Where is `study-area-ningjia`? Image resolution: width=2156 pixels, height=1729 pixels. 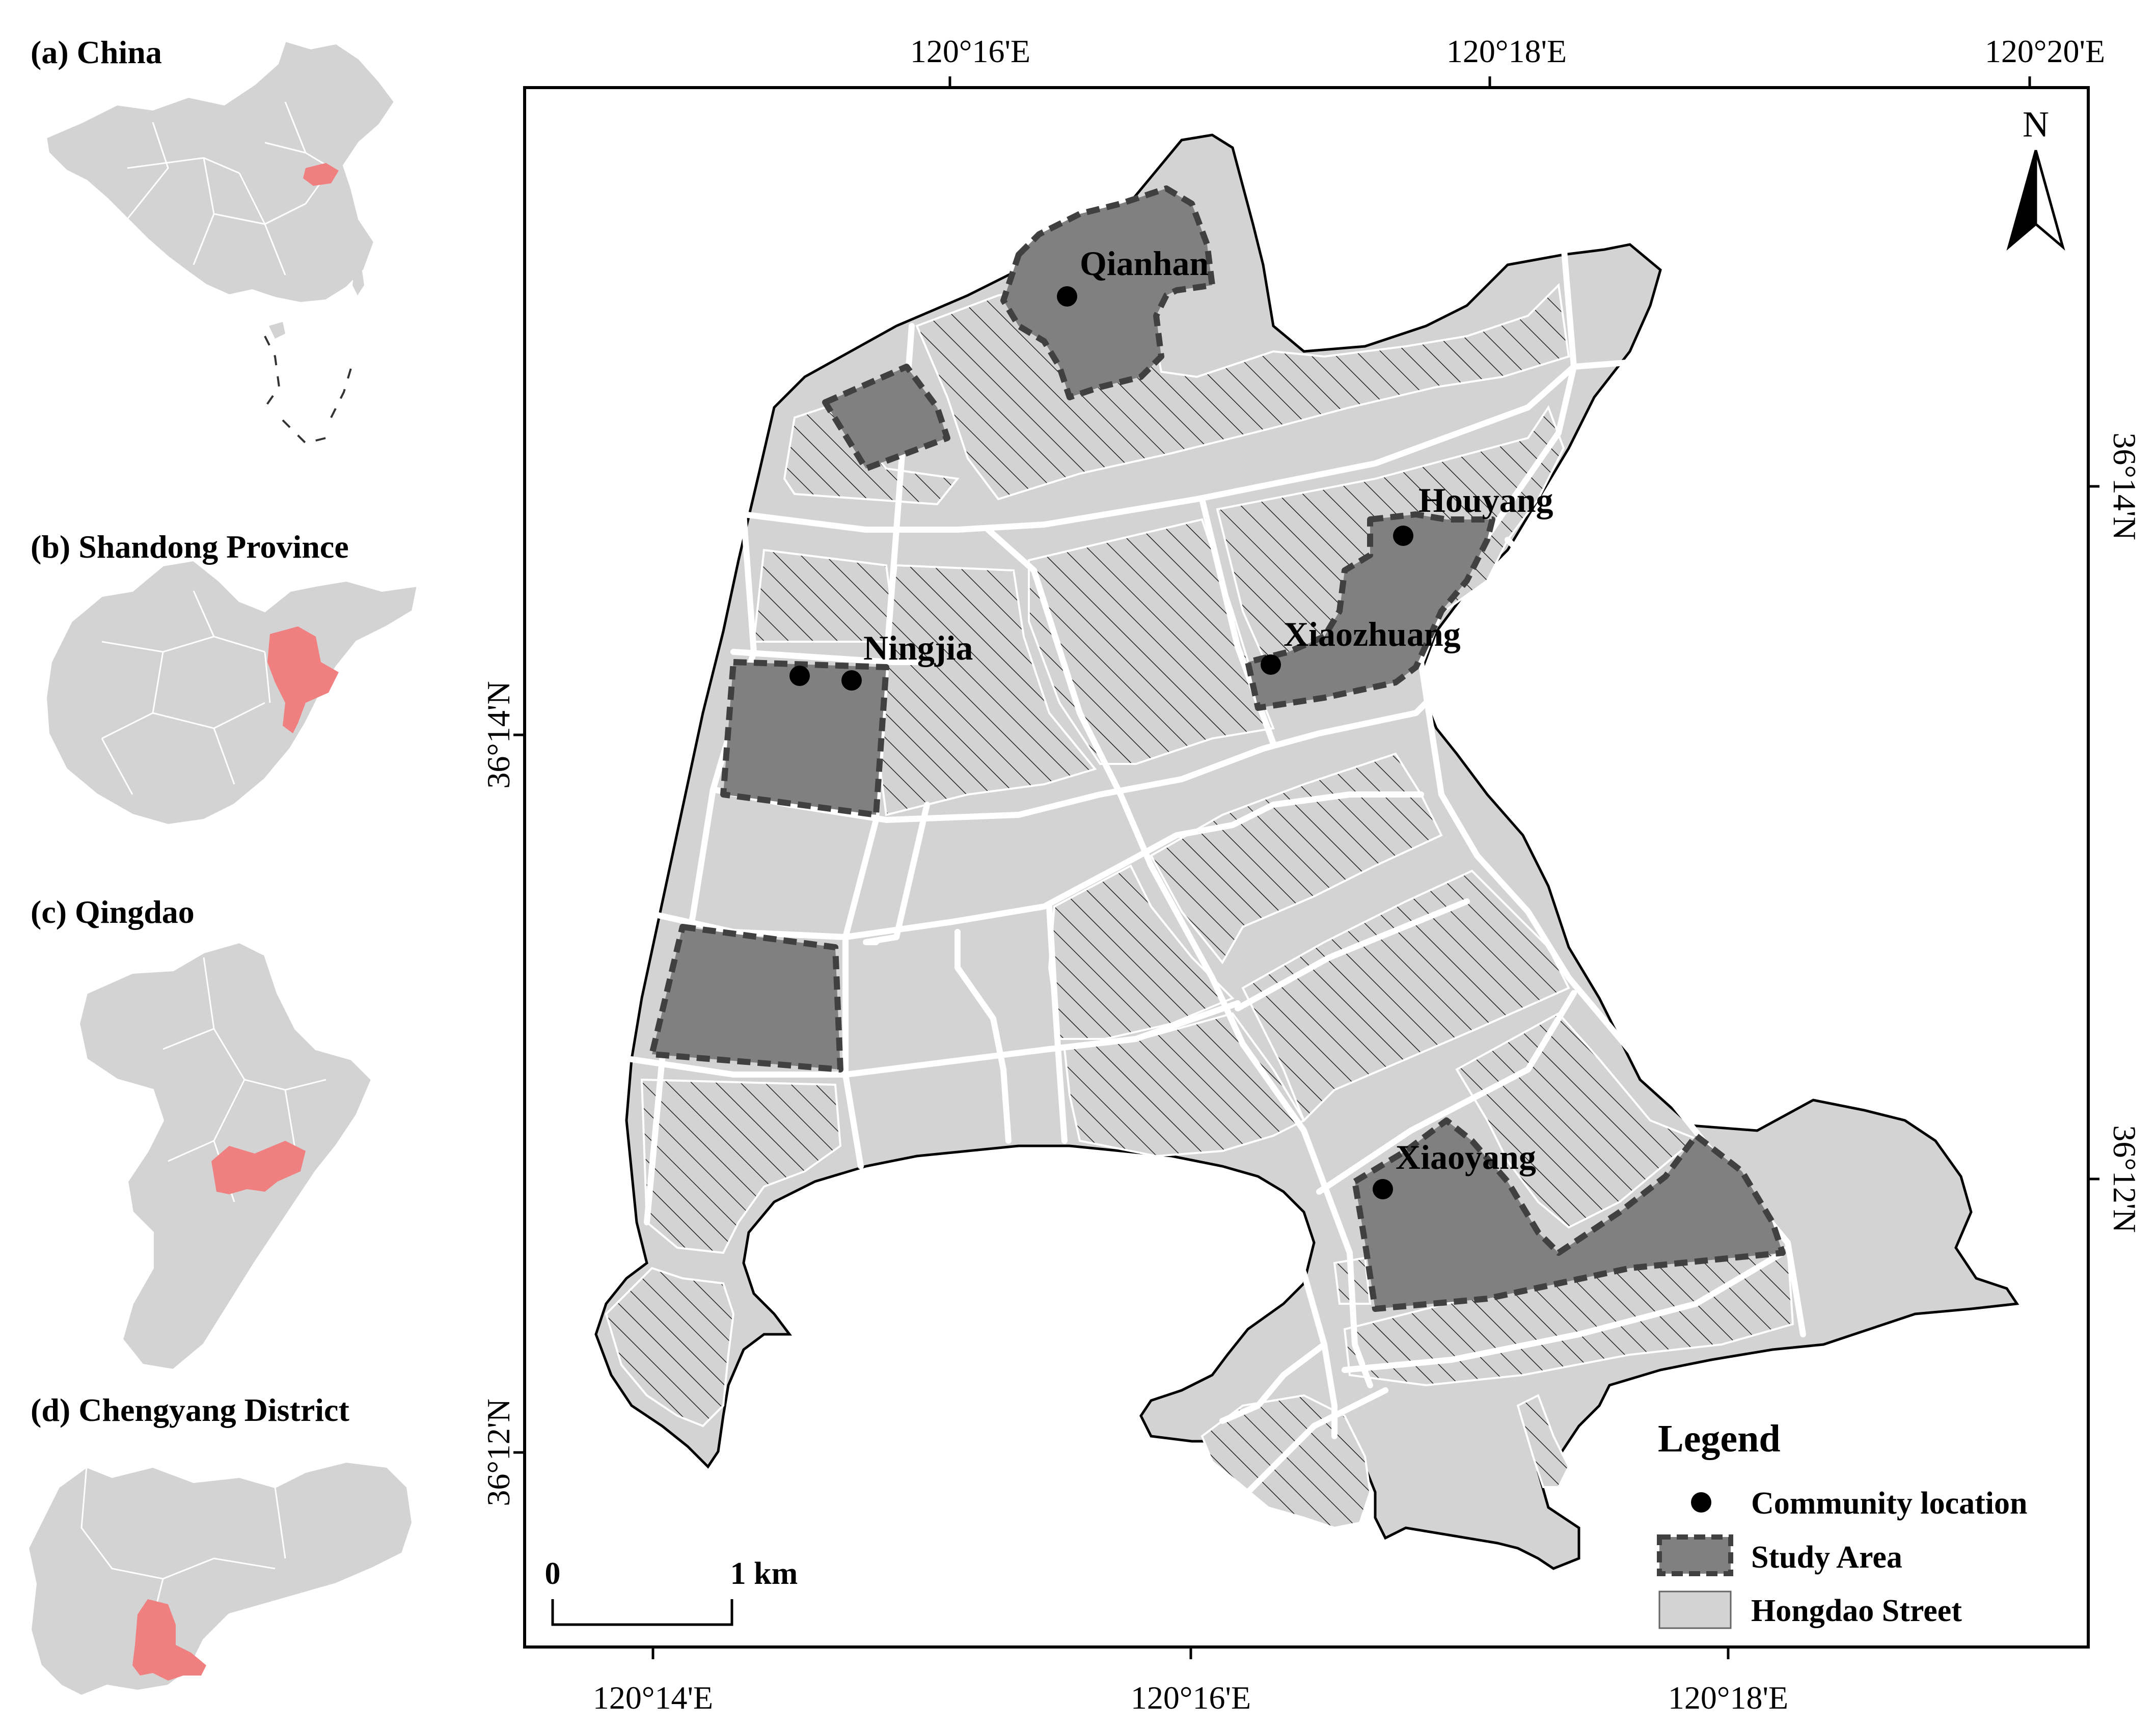
study-area-ningjia is located at coordinates (804, 738).